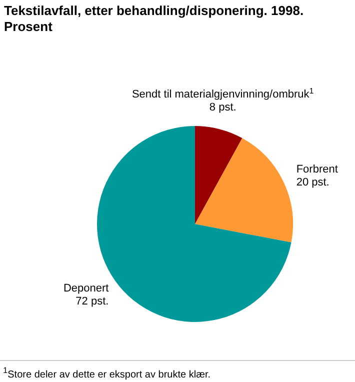  What do you see at coordinates (317, 169) in the screenshot?
I see `slice-label: Forbrent` at bounding box center [317, 169].